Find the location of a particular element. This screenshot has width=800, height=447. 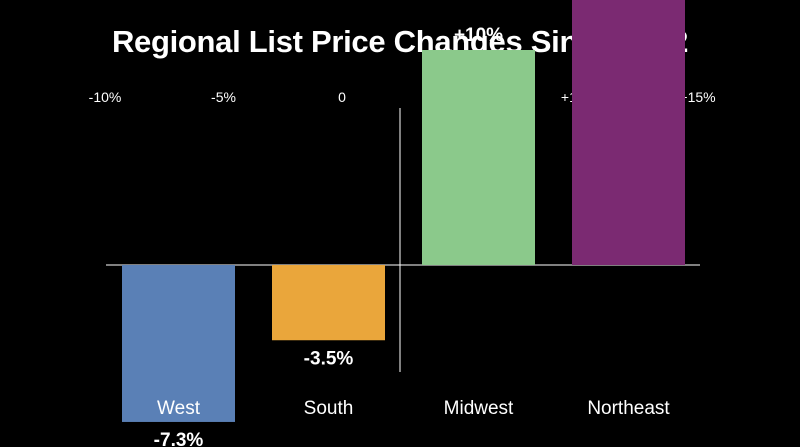

data-label: -3.5% is located at coordinates (329, 358).